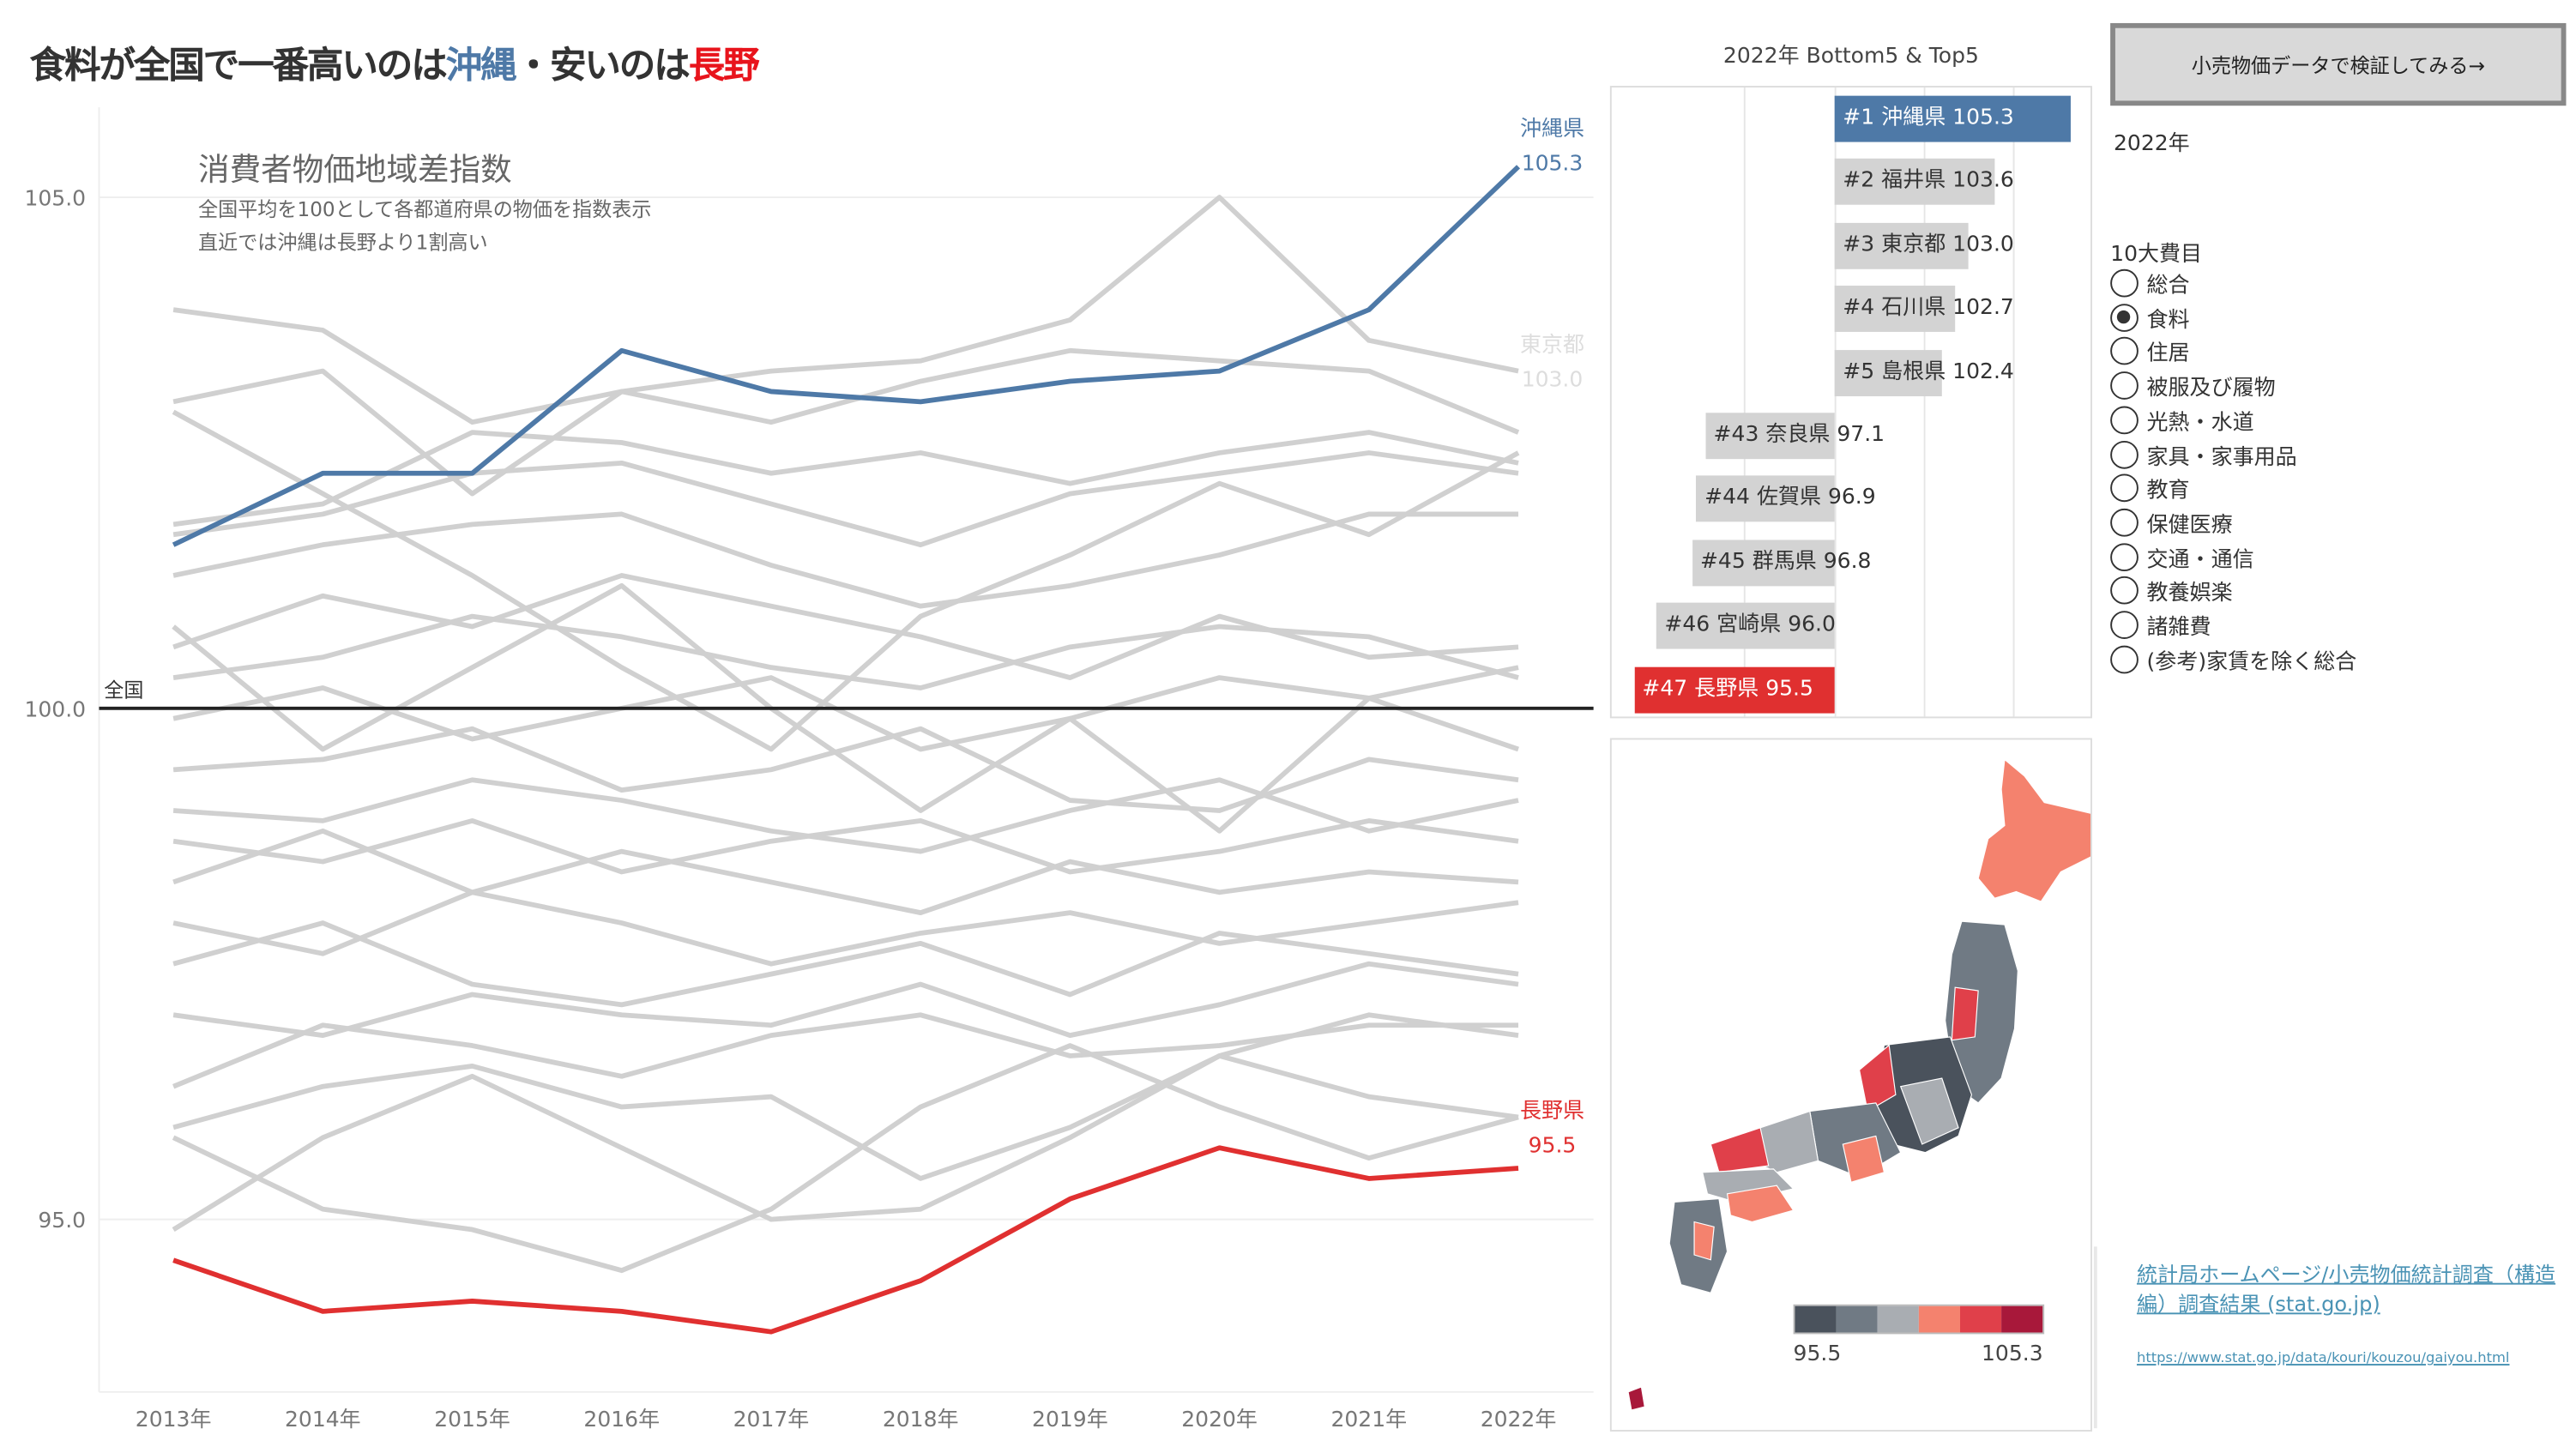 This screenshot has width=2576, height=1447. Describe the element at coordinates (2160, 625) in the screenshot. I see `category-radio-option: 諸雑費` at that location.